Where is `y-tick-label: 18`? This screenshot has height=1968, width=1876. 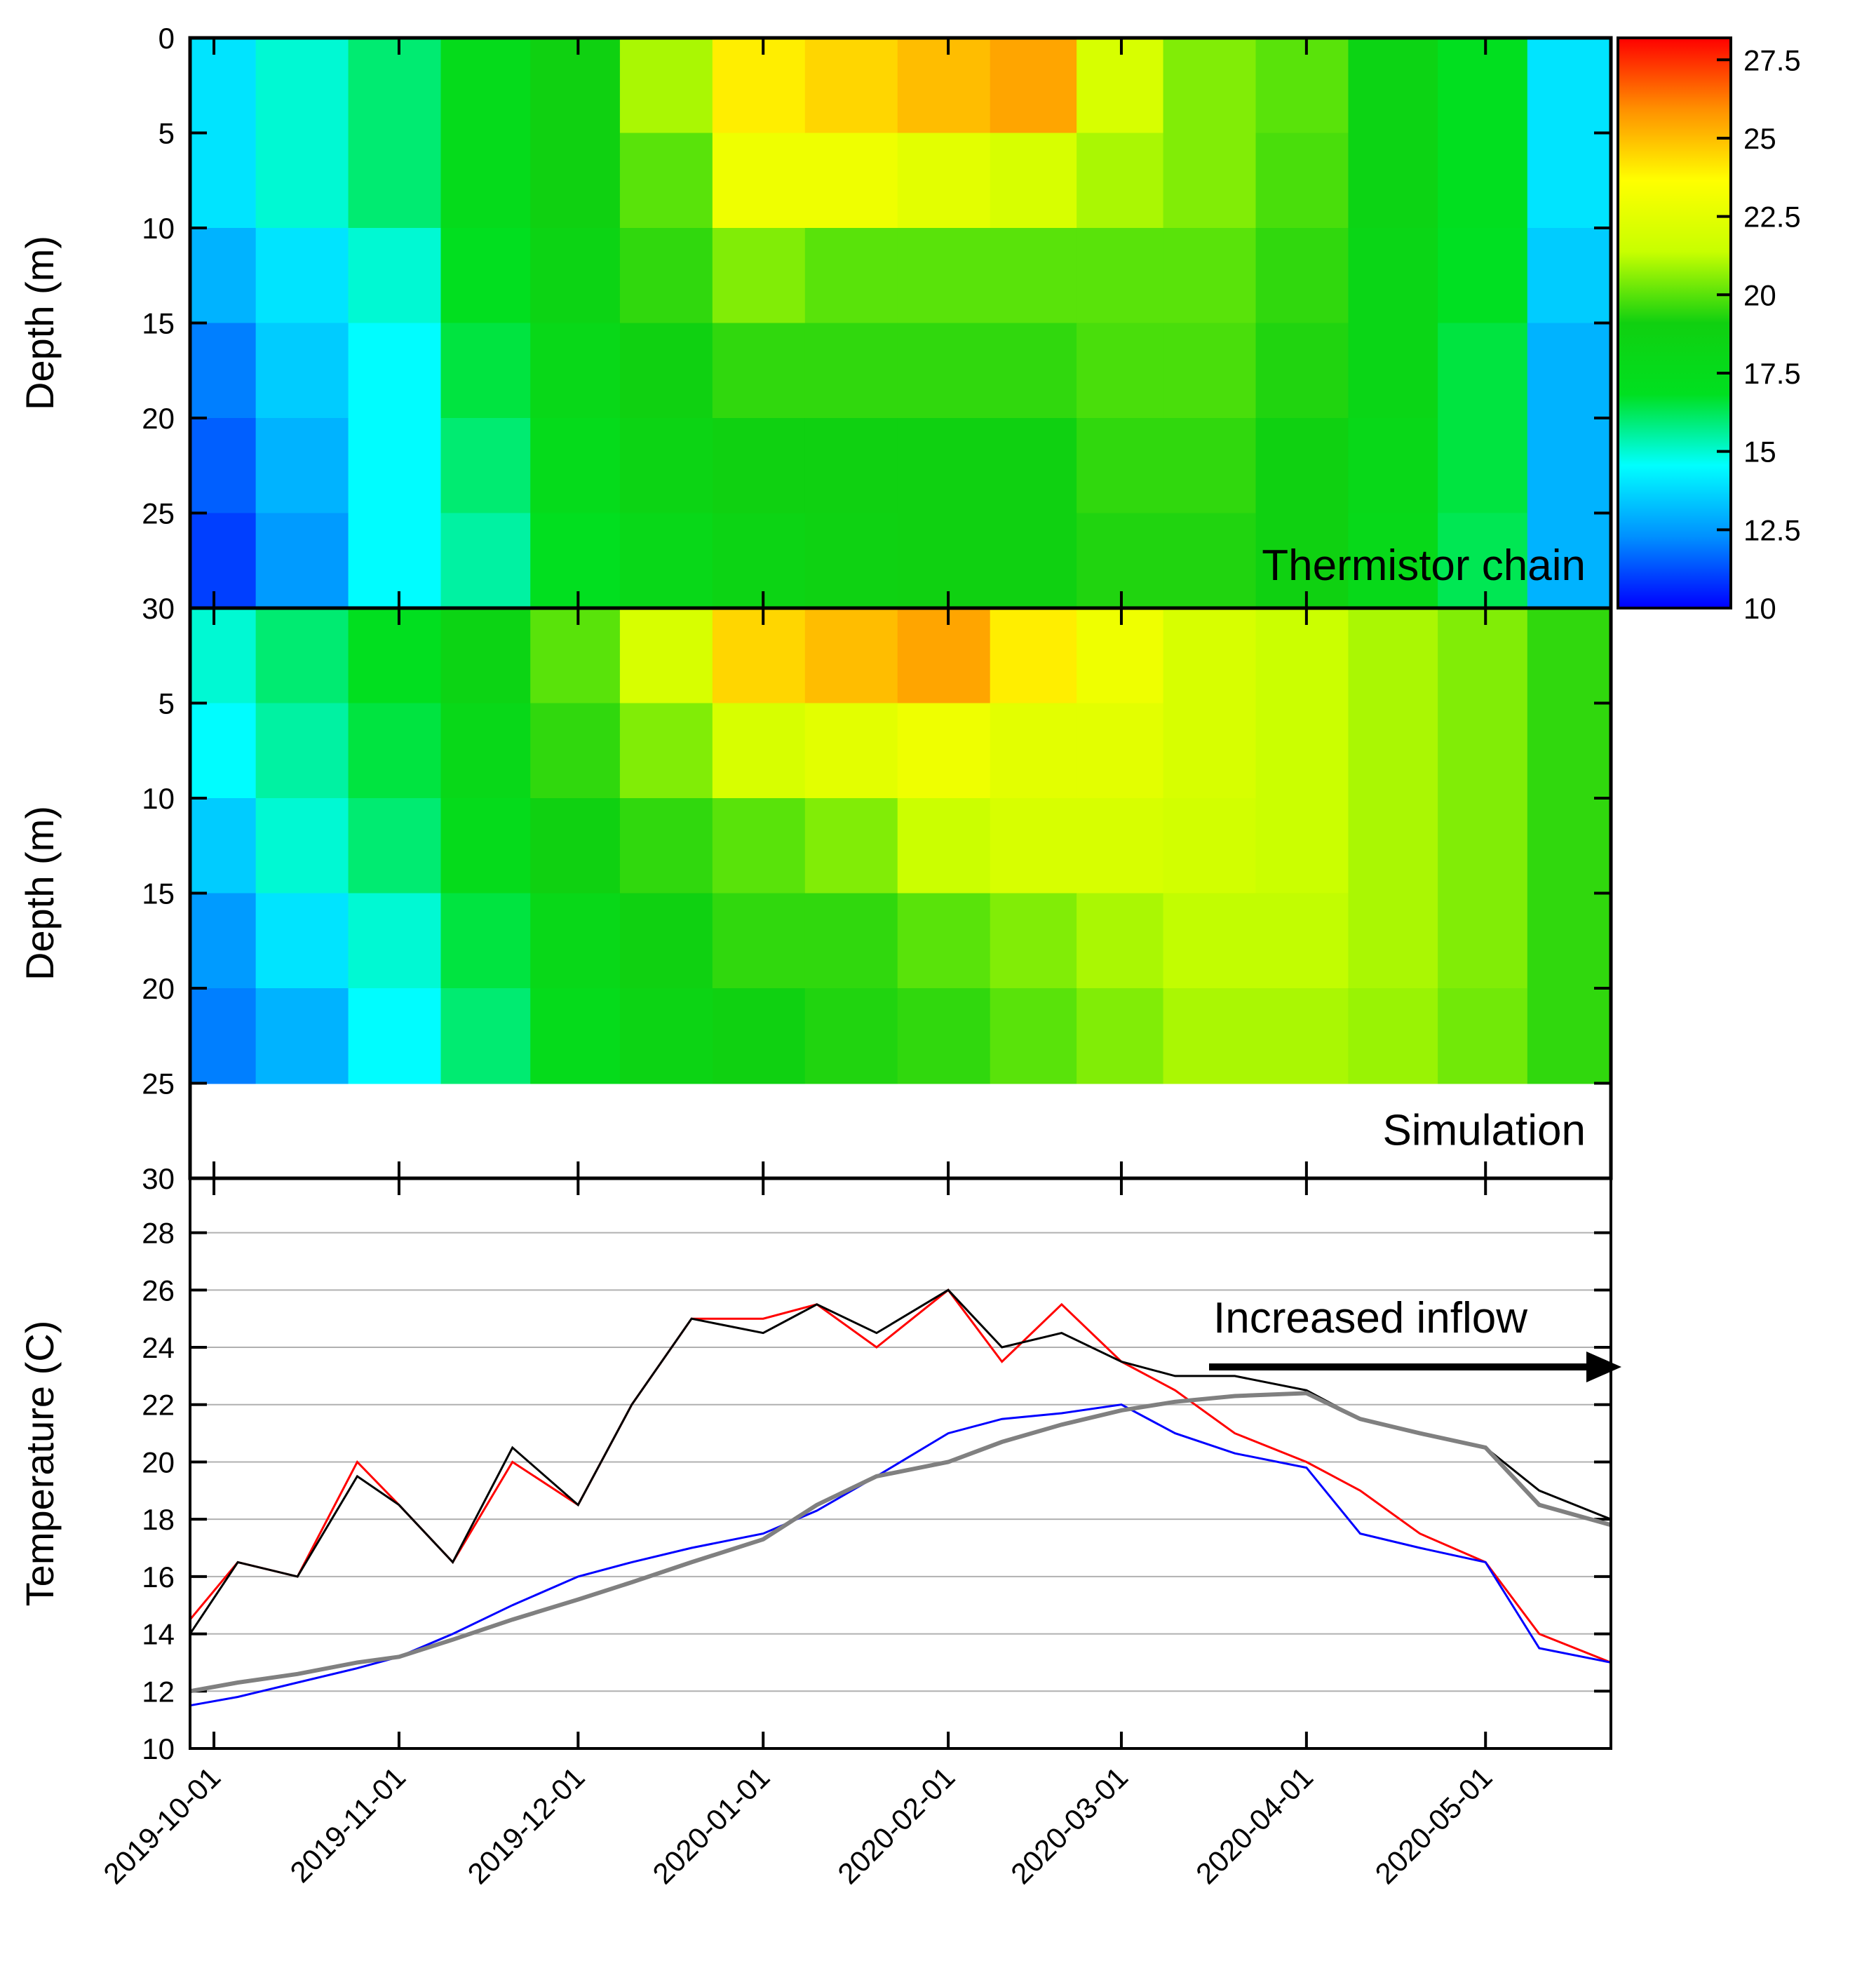 y-tick-label: 18 is located at coordinates (158, 1519).